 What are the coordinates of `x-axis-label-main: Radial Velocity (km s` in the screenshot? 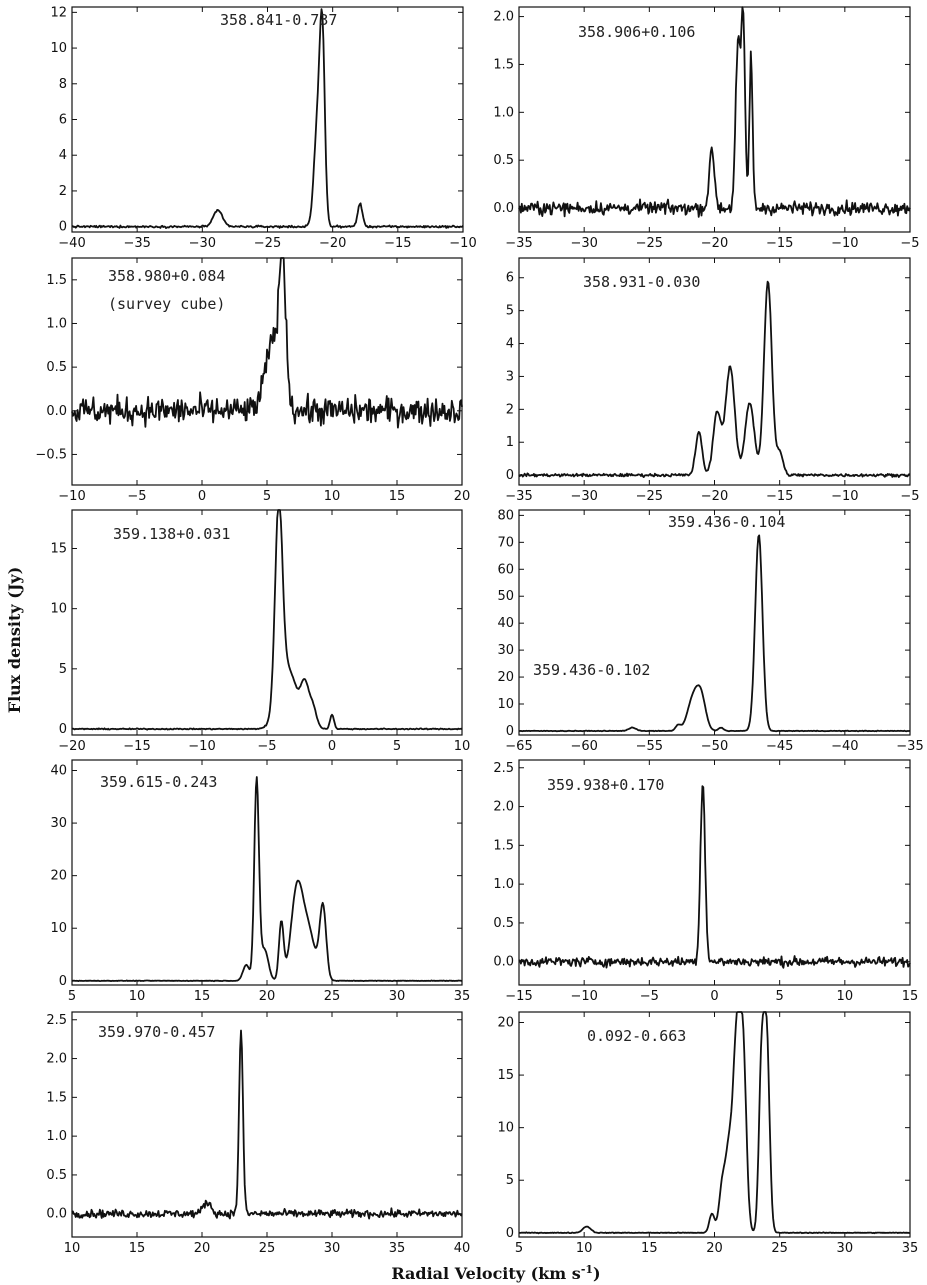 It's located at (485, 1273).